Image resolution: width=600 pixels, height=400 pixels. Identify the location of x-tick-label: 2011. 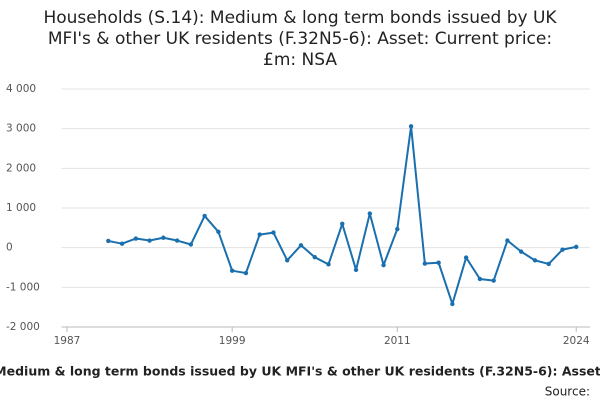
(397, 341).